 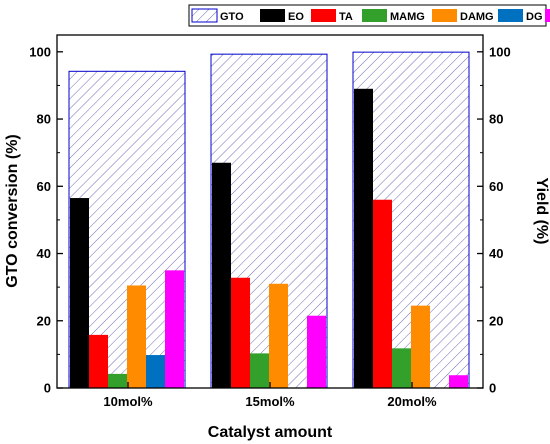 I want to click on left-tick-label: 20, so click(x=44, y=320).